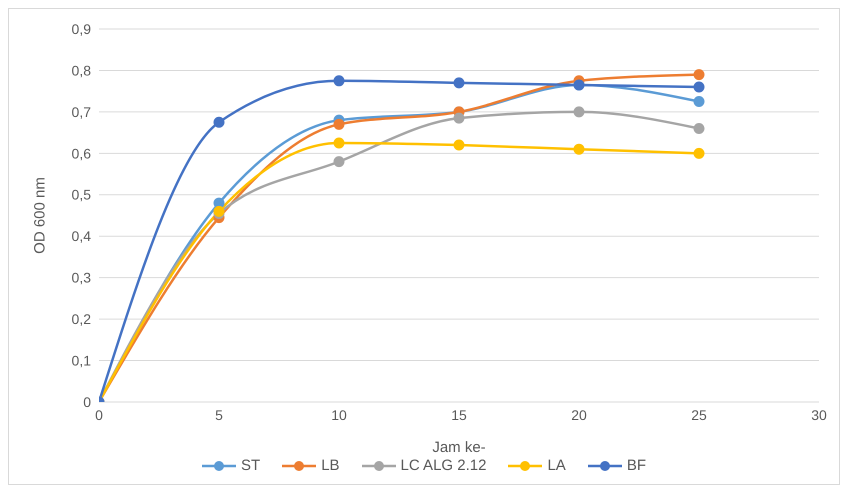 The height and width of the screenshot is (493, 847). Describe the element at coordinates (39, 215) in the screenshot. I see `y-axis-title: OD 600 nm` at that location.